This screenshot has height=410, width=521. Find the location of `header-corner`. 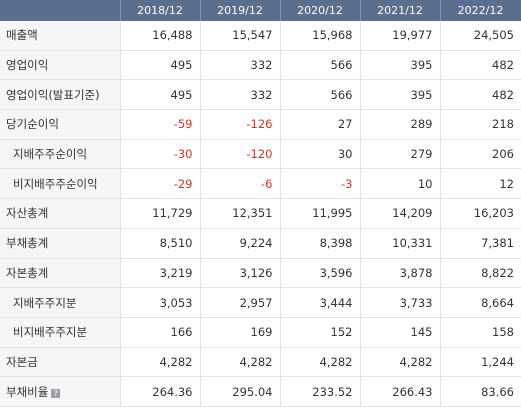

header-corner is located at coordinates (60, 10).